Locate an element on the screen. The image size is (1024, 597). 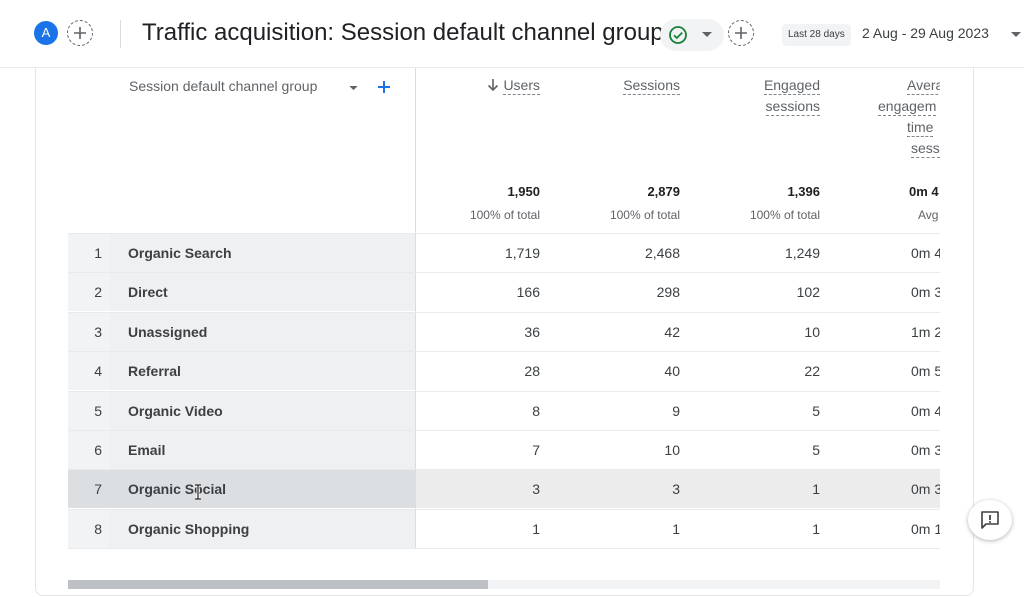
row-index: 1 is located at coordinates (98, 253).